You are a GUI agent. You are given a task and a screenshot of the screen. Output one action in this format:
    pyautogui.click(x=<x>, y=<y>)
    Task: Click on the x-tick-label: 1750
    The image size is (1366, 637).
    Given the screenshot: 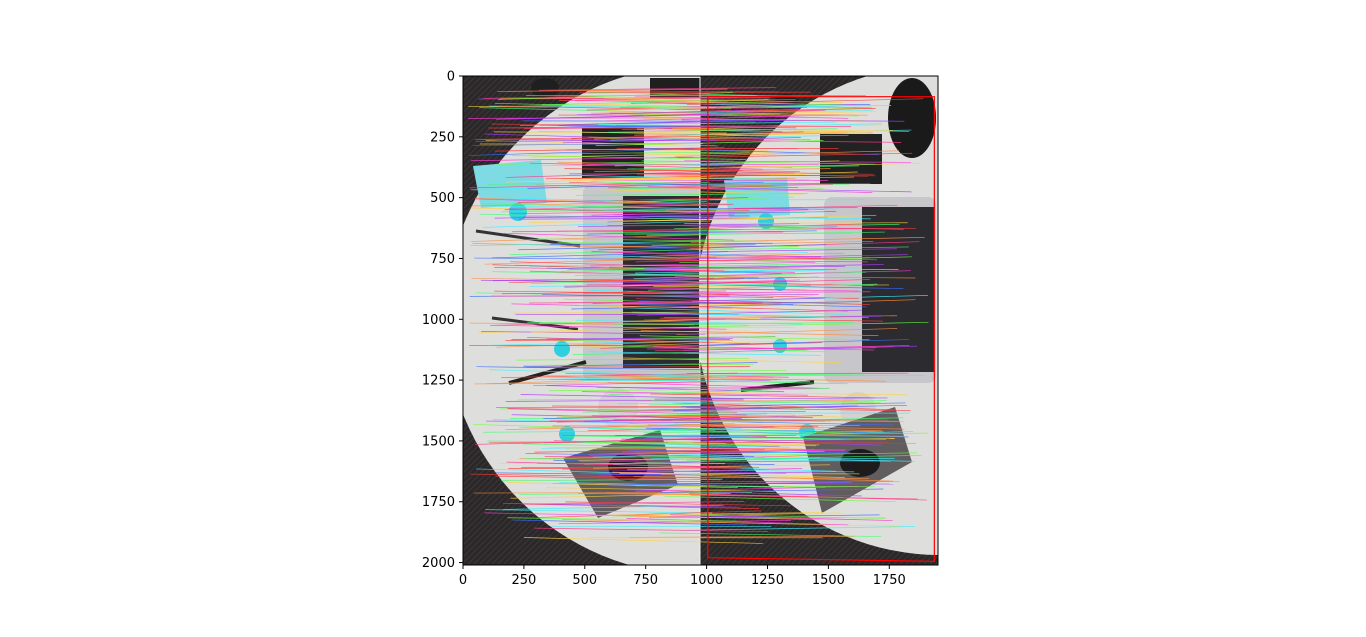 What is the action you would take?
    pyautogui.click(x=889, y=580)
    